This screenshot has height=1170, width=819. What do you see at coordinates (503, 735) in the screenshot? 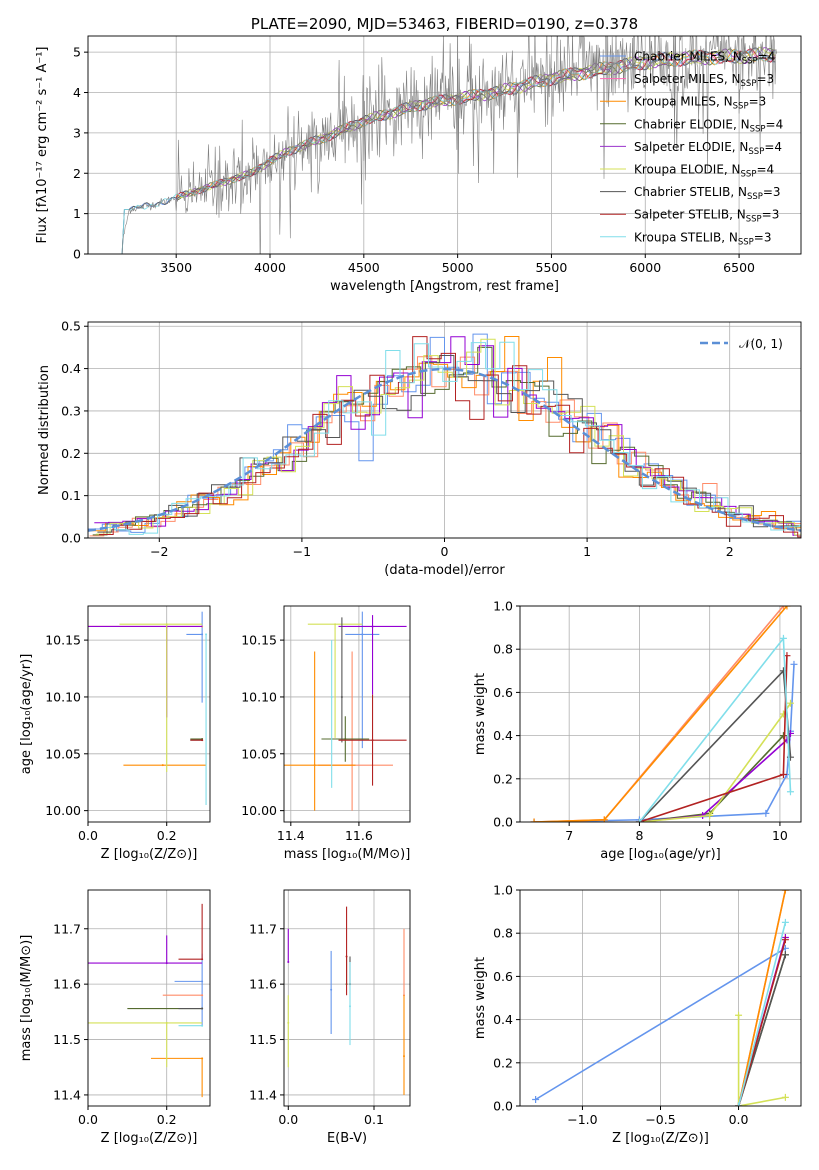
I see `y-tick-label: 0.4` at bounding box center [503, 735].